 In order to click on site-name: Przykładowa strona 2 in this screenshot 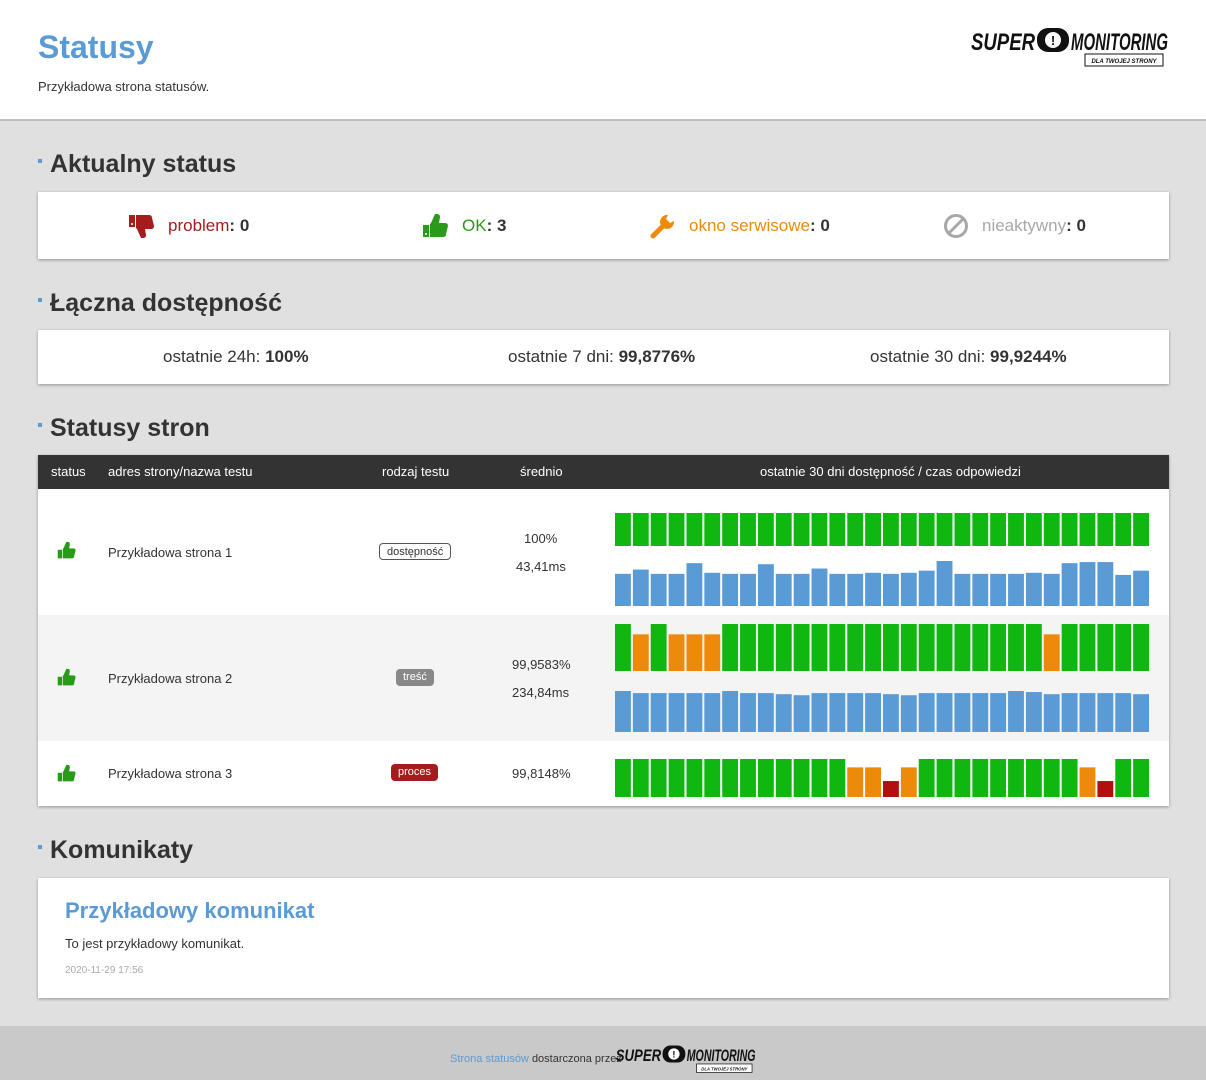, I will do `click(170, 678)`.